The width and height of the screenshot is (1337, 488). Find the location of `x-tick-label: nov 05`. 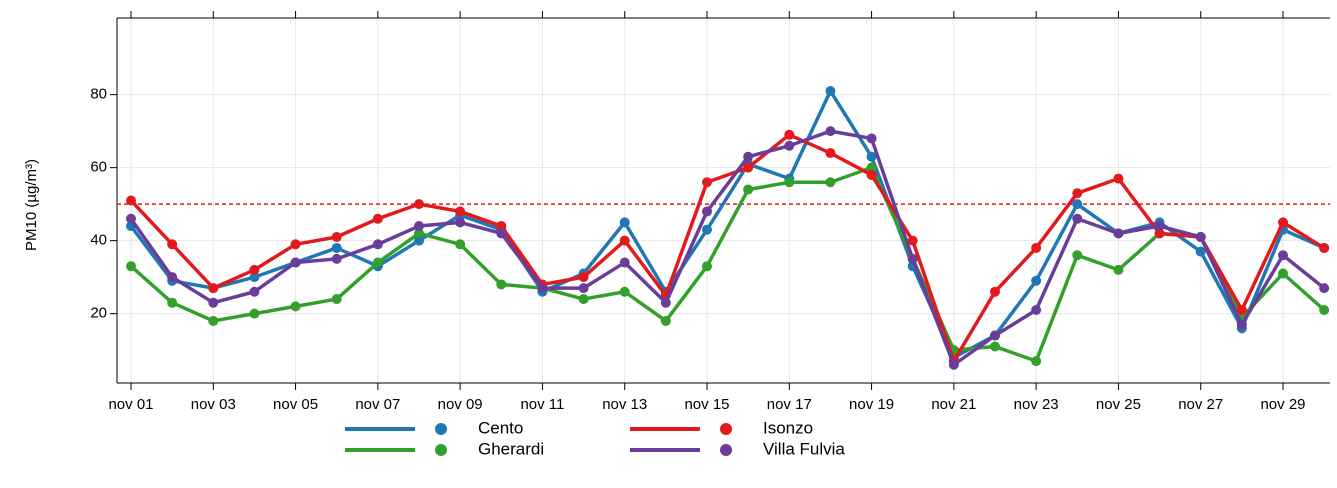

x-tick-label: nov 05 is located at coordinates (295, 404).